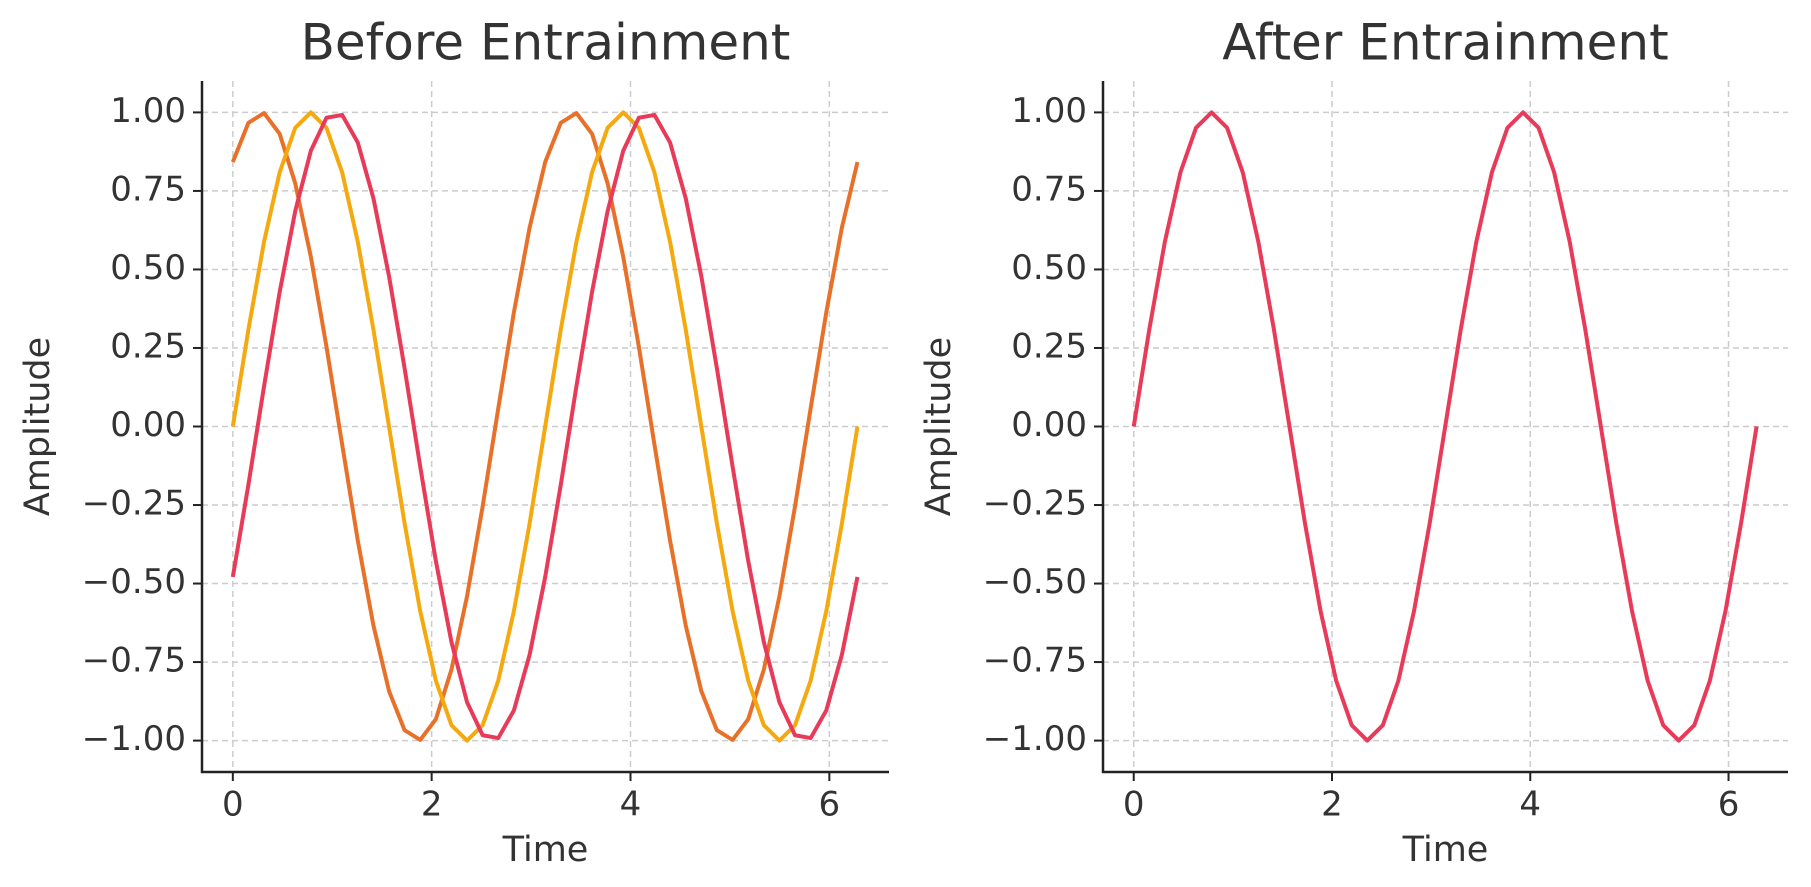  Describe the element at coordinates (546, 43) in the screenshot. I see `chart-title: Before Entrainment` at that location.